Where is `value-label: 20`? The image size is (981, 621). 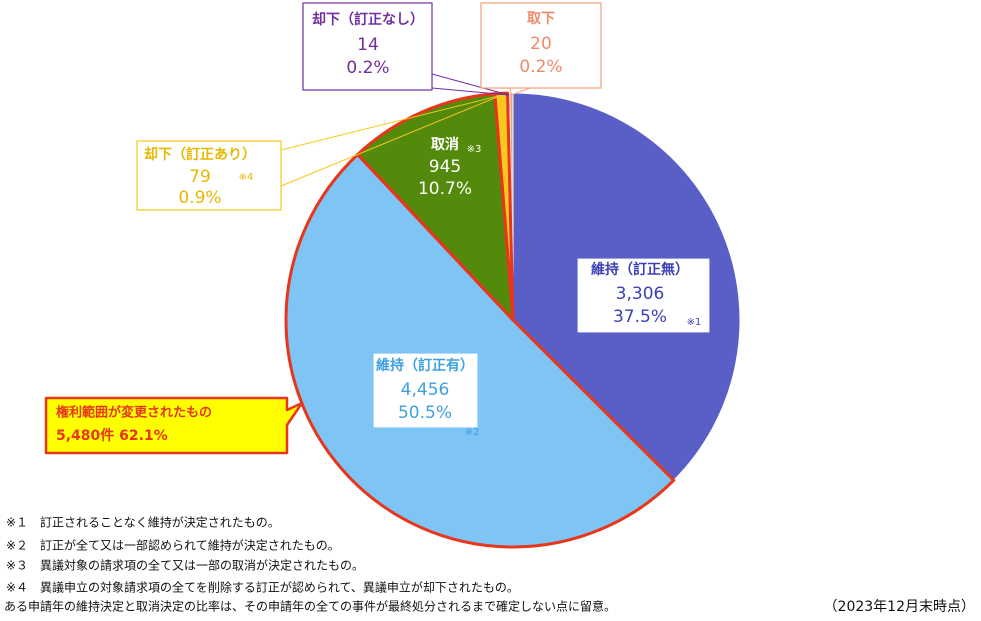
value-label: 20 is located at coordinates (541, 44).